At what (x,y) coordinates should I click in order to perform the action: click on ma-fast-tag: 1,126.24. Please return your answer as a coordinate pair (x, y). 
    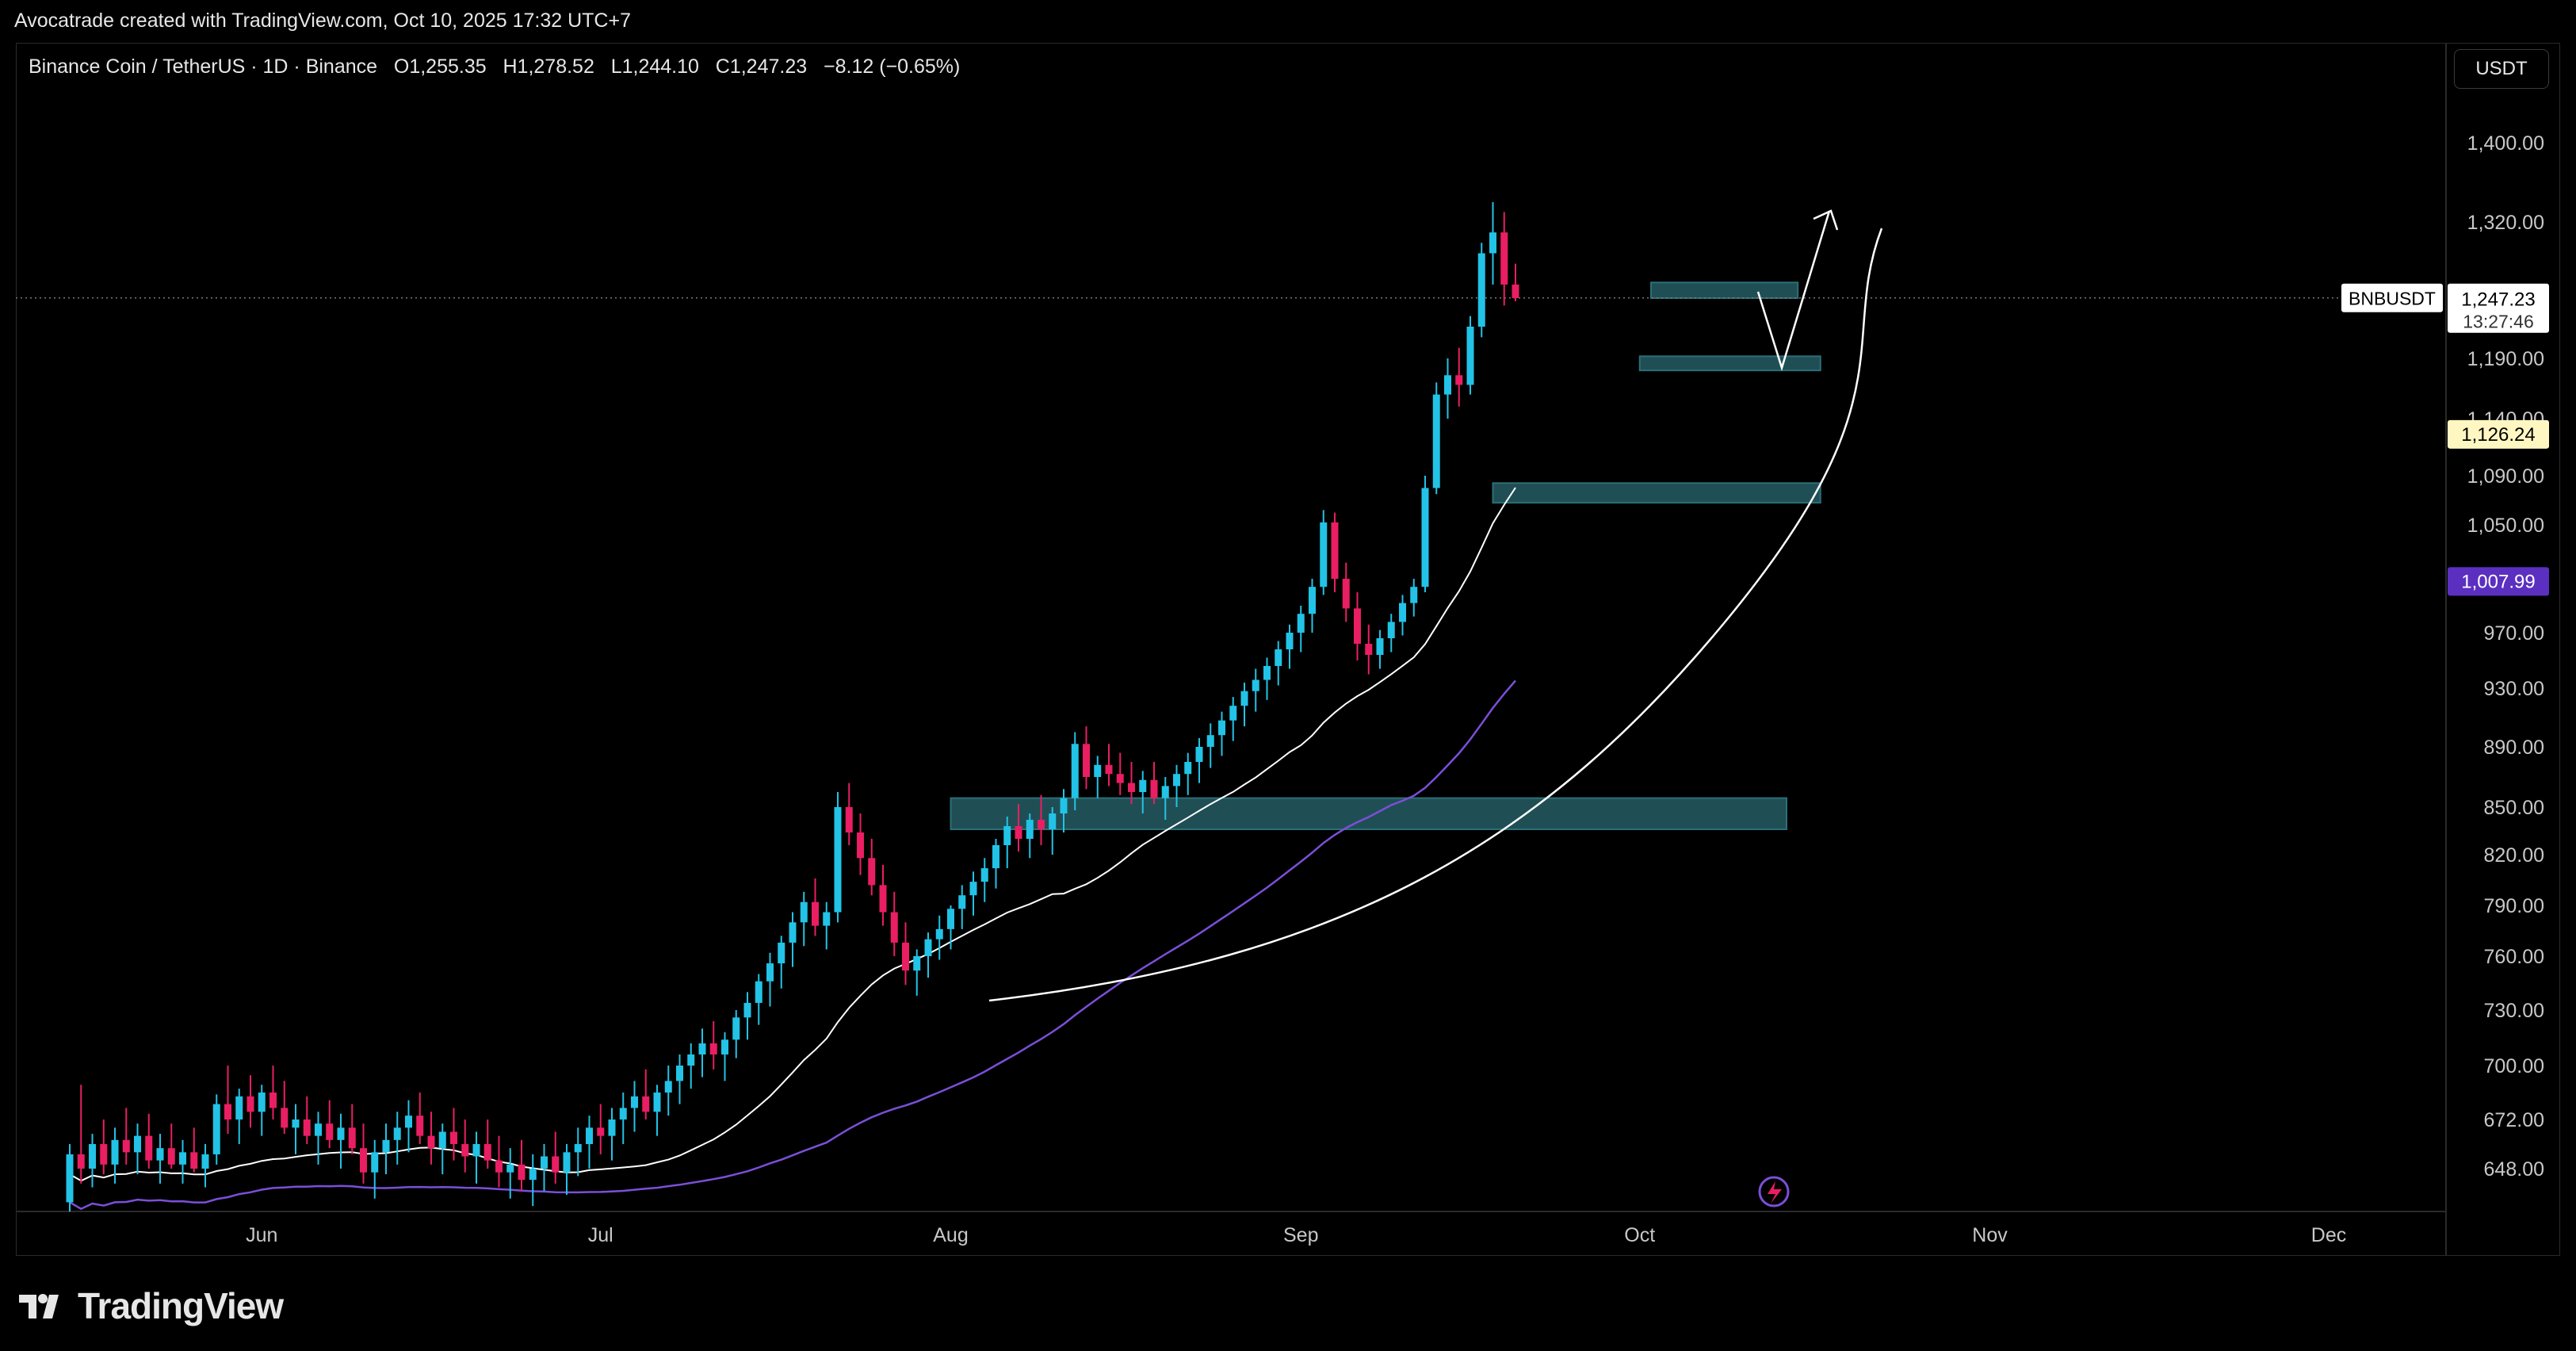
    Looking at the image, I should click on (2498, 435).